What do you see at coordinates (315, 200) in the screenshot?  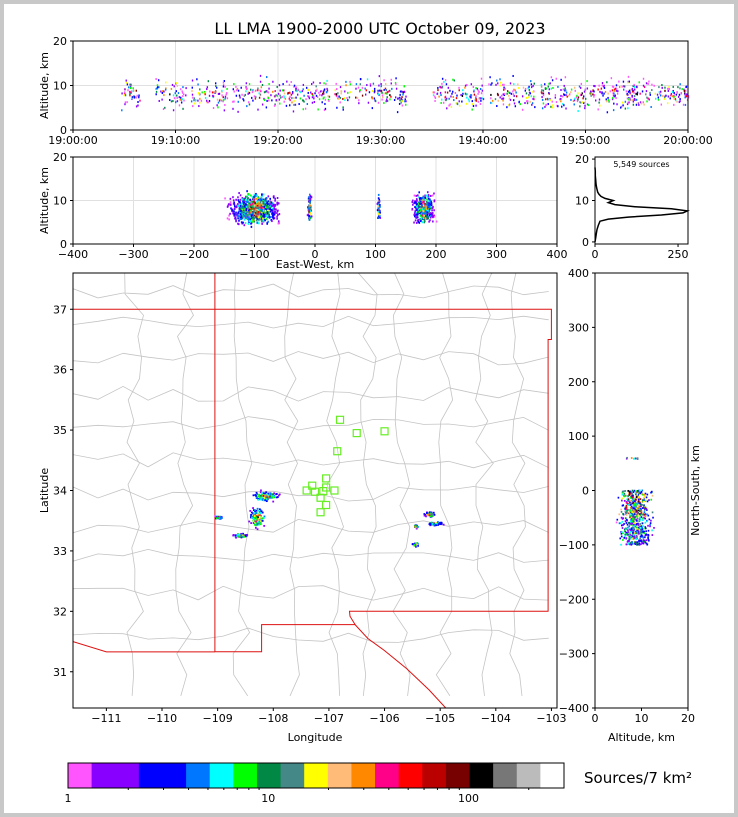 I see `east-west-frame` at bounding box center [315, 200].